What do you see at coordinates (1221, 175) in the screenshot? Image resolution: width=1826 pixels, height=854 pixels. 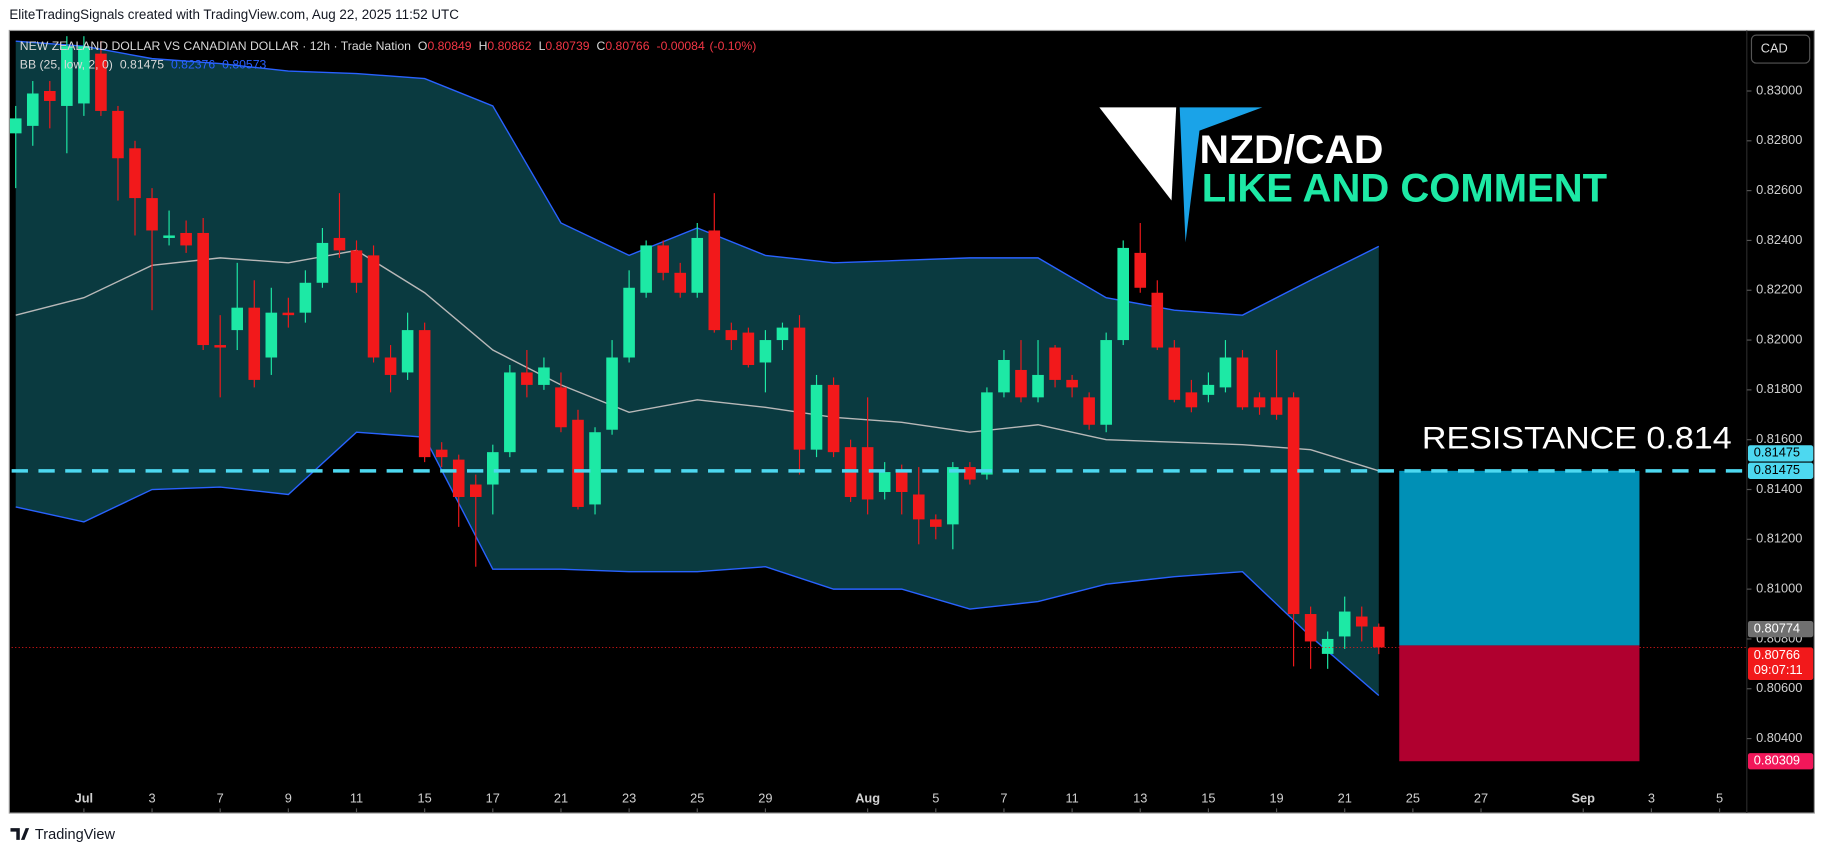 I see `logo-blue` at bounding box center [1221, 175].